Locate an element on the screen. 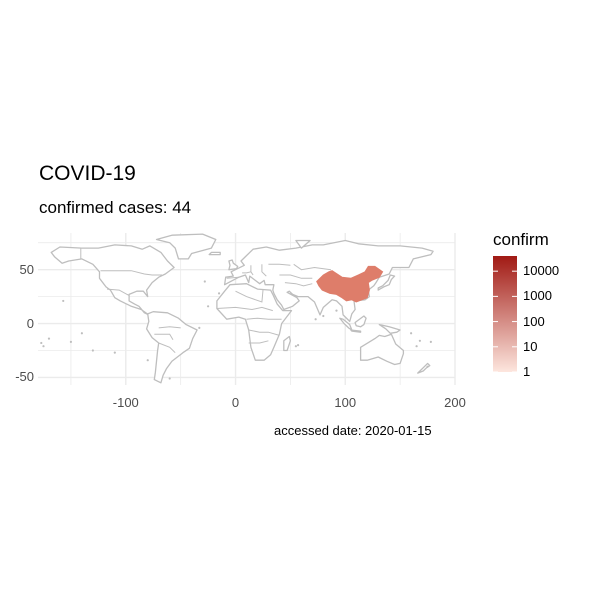 This screenshot has height=600, width=600. legend-gradient-bar is located at coordinates (505, 314).